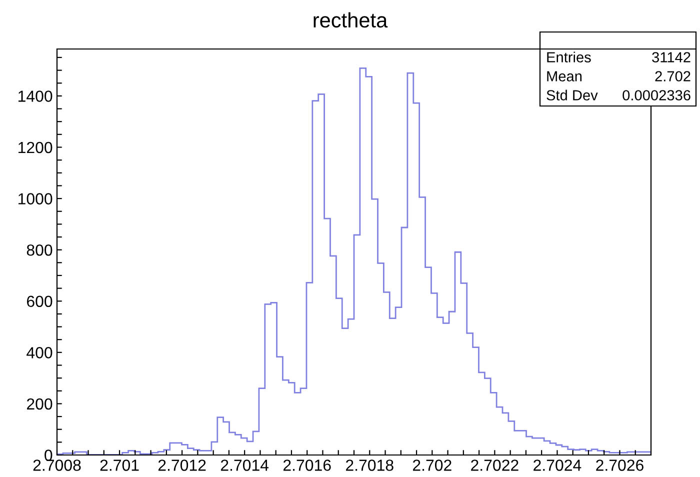 Image resolution: width=700 pixels, height=477 pixels. Describe the element at coordinates (35, 148) in the screenshot. I see `y-tick-label: 1200` at that location.